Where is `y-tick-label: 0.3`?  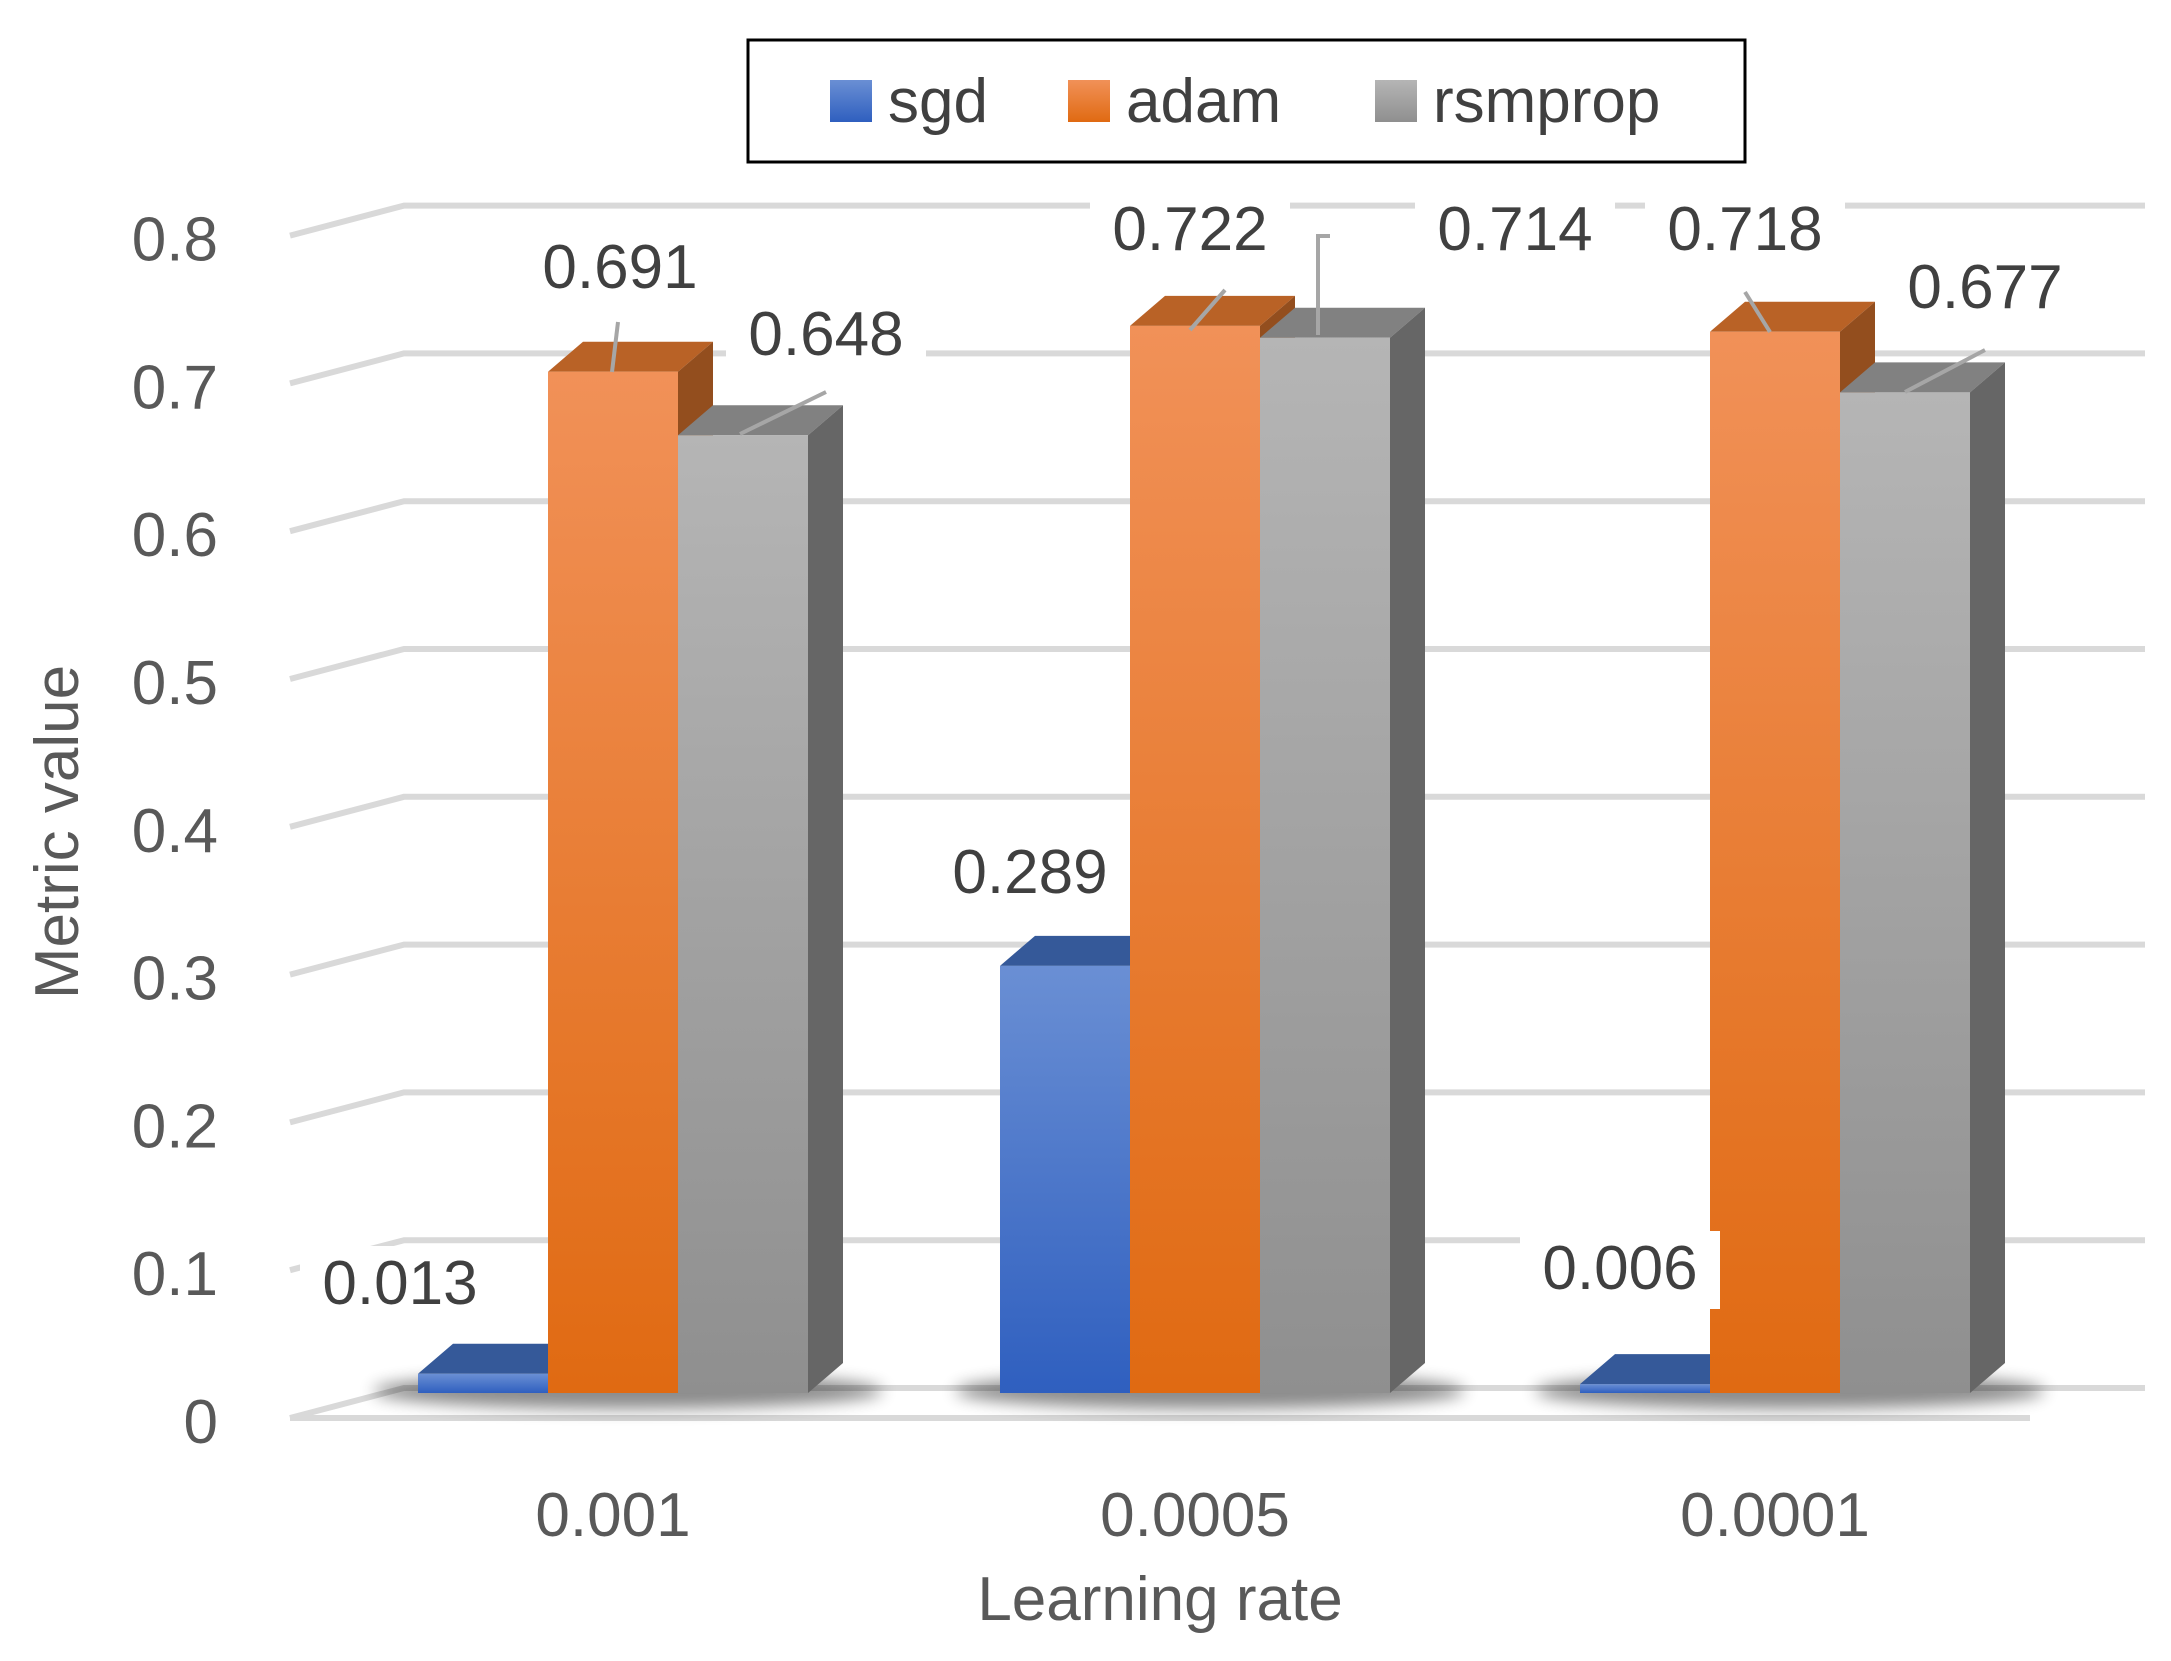 y-tick-label: 0.3 is located at coordinates (175, 979).